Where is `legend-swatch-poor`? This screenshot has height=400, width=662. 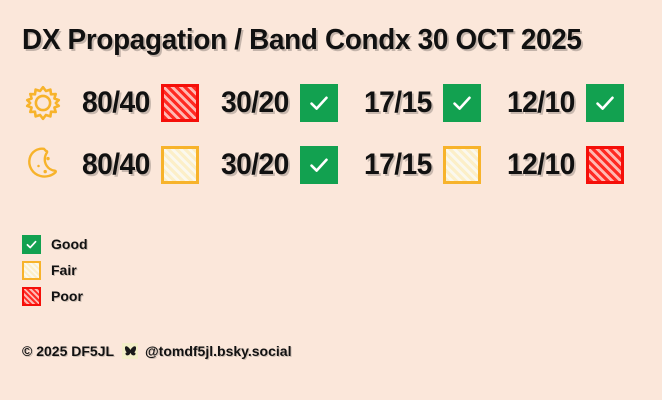 legend-swatch-poor is located at coordinates (31, 296).